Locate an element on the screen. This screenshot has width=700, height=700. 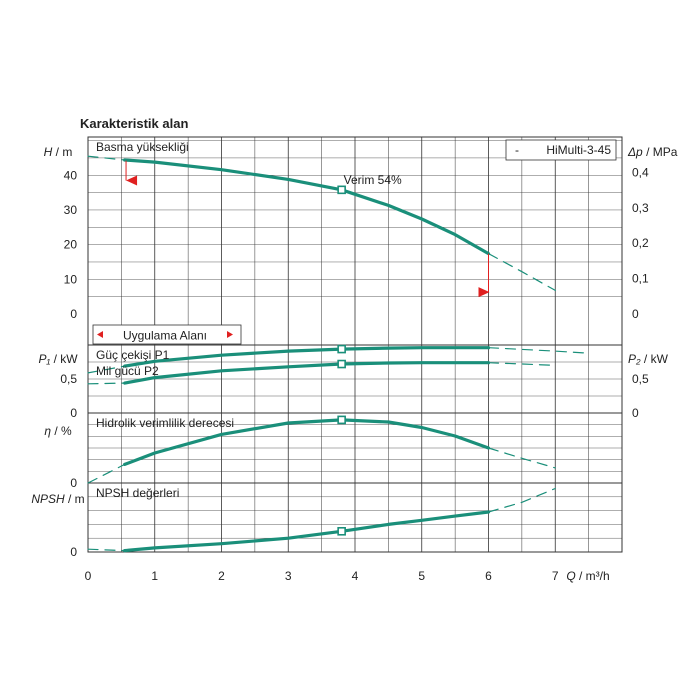
y-tick-label-left: 30 is located at coordinates (71, 210).